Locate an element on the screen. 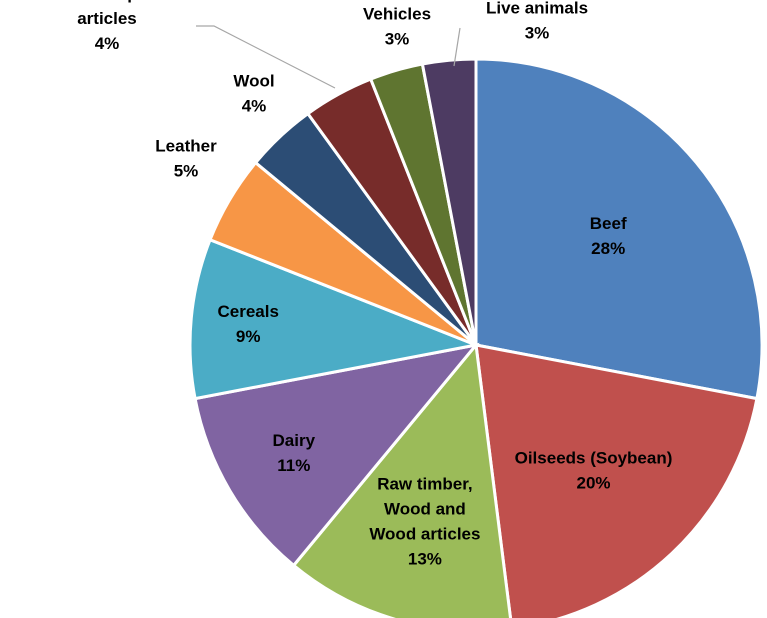  slice-name-label-7: Plastic and plastic is located at coordinates (107, 1).